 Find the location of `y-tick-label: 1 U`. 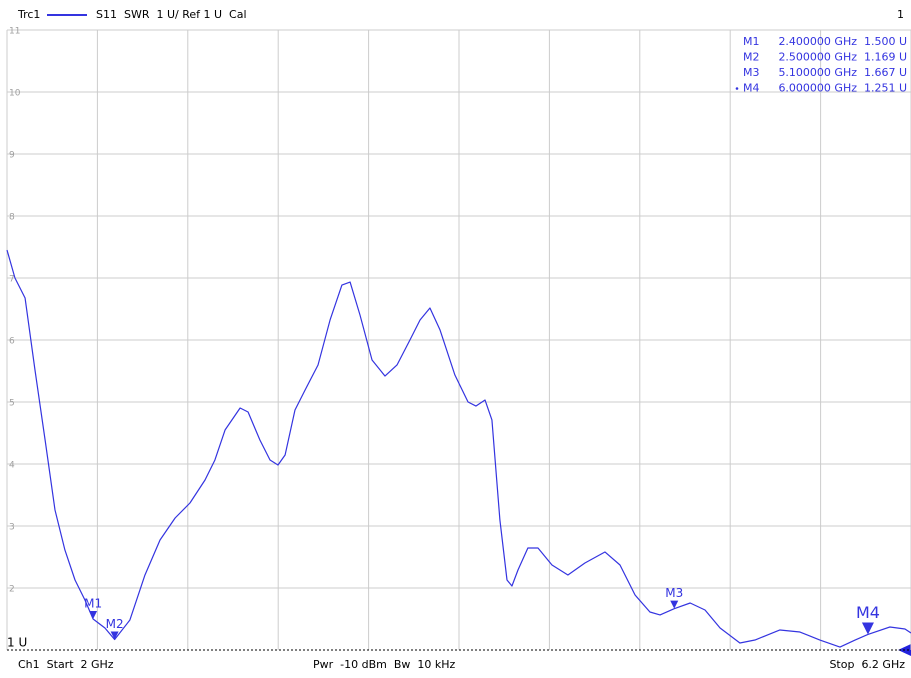

y-tick-label: 1 U is located at coordinates (17, 643).